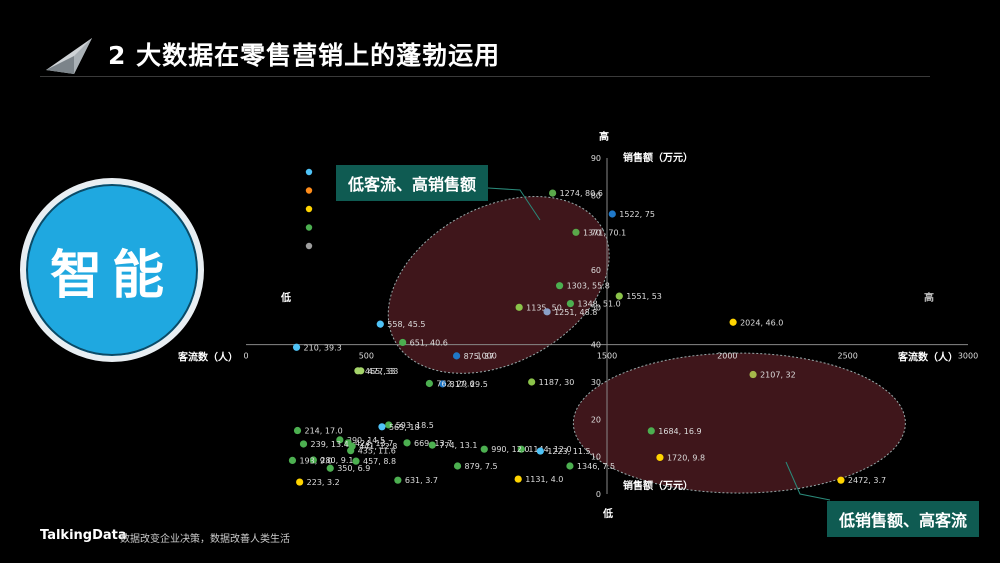 The width and height of the screenshot is (1000, 563). I want to click on data-point-label: 1223, 11.5, so click(568, 451).